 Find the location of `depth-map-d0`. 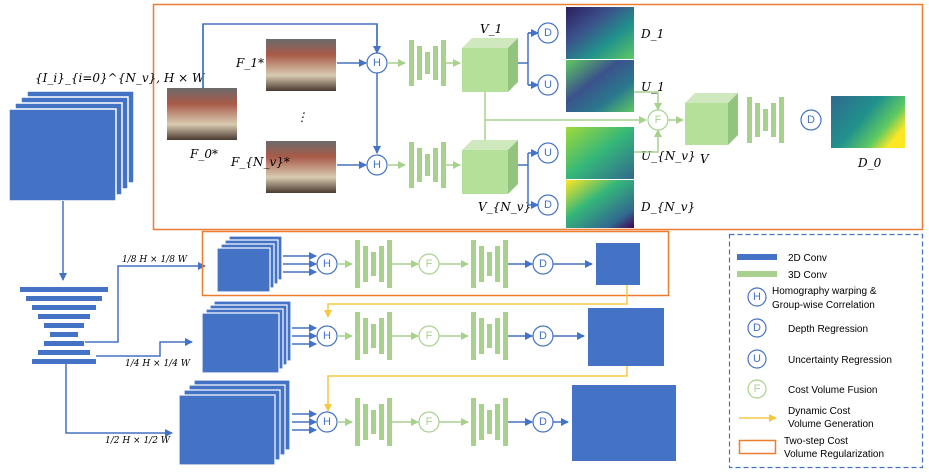

depth-map-d0 is located at coordinates (868, 122).